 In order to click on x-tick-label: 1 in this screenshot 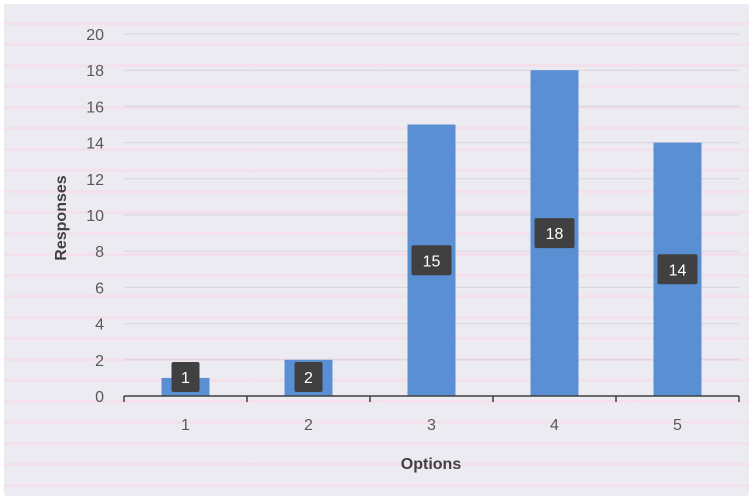, I will do `click(185, 425)`.